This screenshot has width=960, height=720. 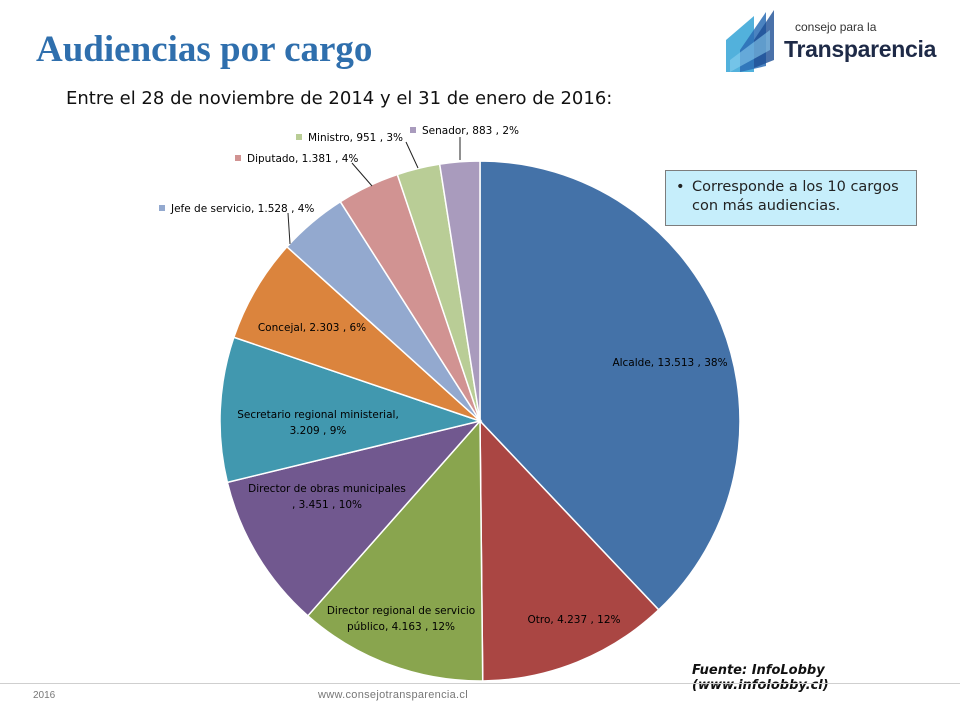 I want to click on data-label: Otro, 4.237 , 12%, so click(x=574, y=620).